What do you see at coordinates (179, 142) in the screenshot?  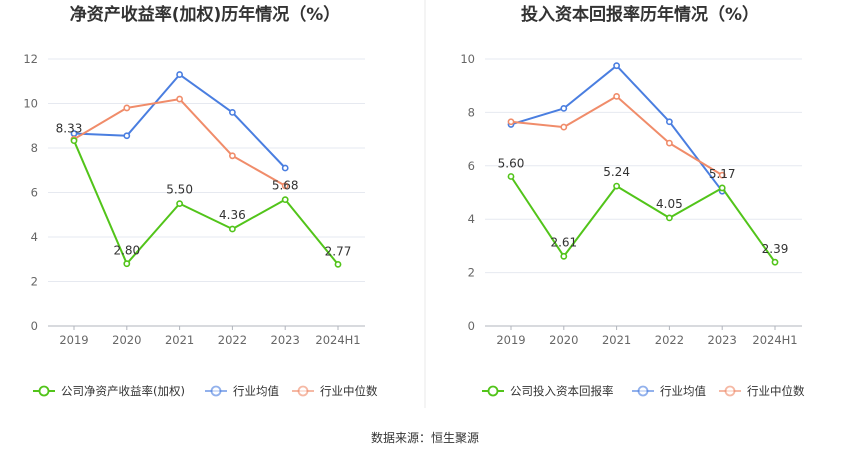 I see `roe-series-line-median` at bounding box center [179, 142].